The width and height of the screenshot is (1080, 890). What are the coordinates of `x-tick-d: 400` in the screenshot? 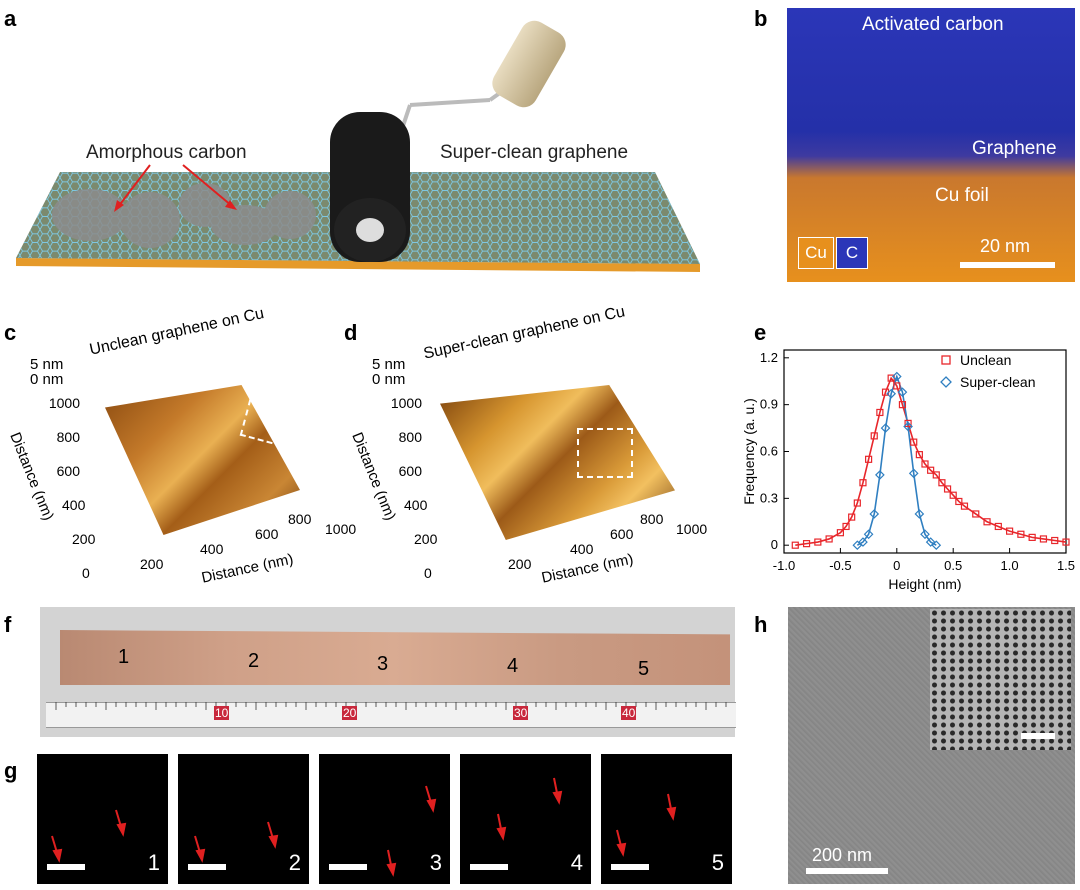 It's located at (582, 549).